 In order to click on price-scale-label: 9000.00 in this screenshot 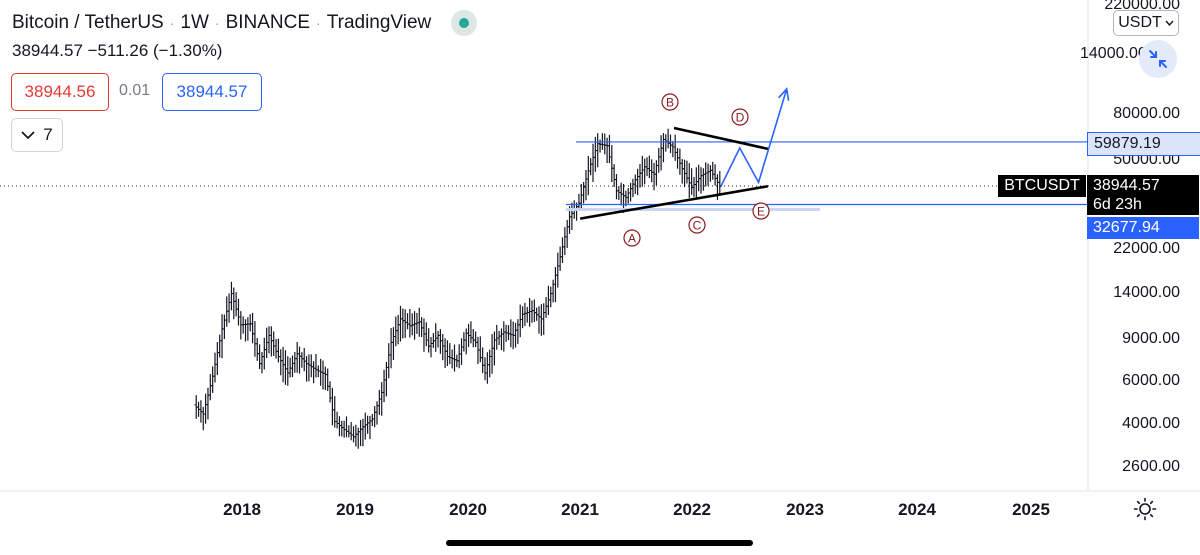, I will do `click(1151, 338)`.